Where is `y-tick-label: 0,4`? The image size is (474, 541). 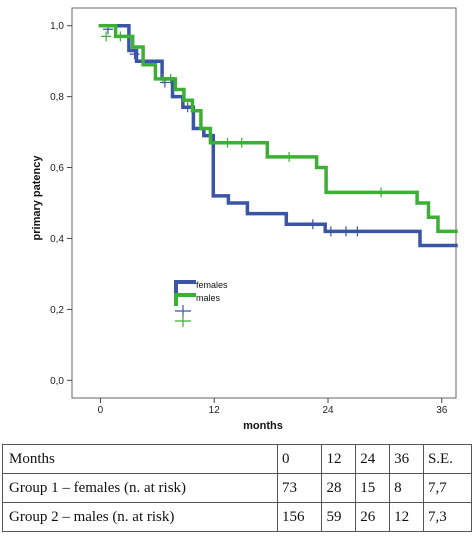 y-tick-label: 0,4 is located at coordinates (57, 239).